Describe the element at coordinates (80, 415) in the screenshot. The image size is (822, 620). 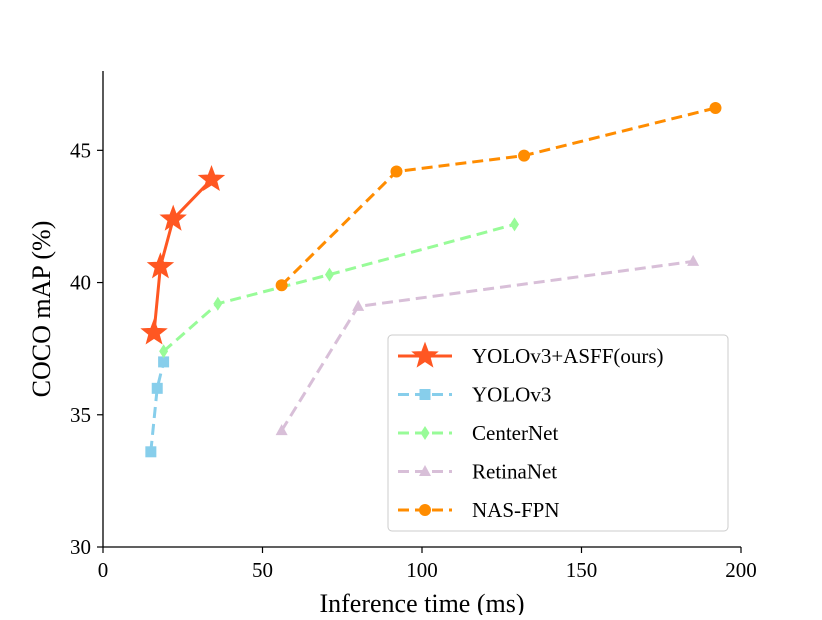
I see `y-tick-label: 35` at that location.